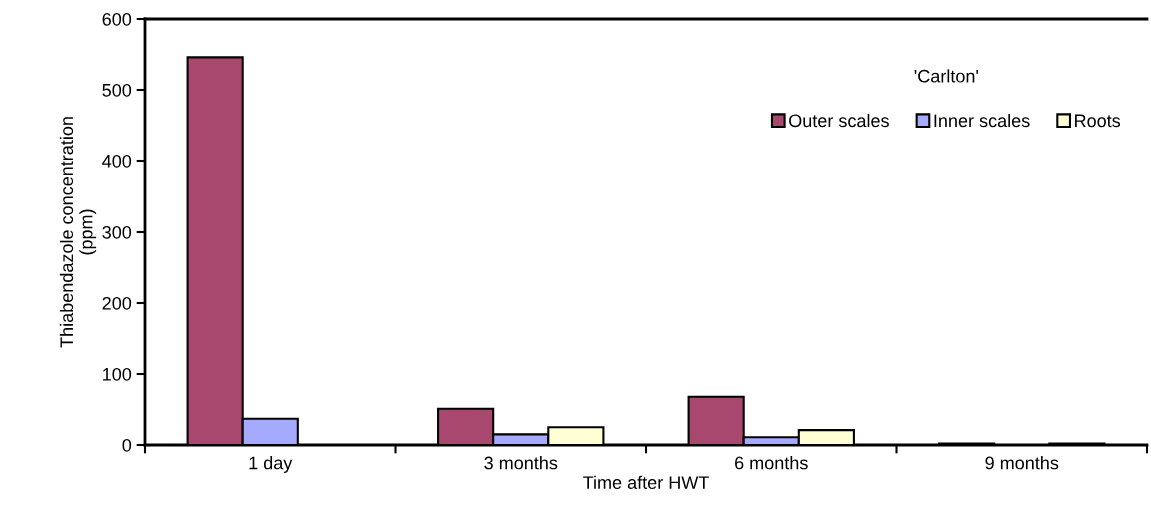 The width and height of the screenshot is (1151, 515). I want to click on legend-label: Roots, so click(1098, 121).